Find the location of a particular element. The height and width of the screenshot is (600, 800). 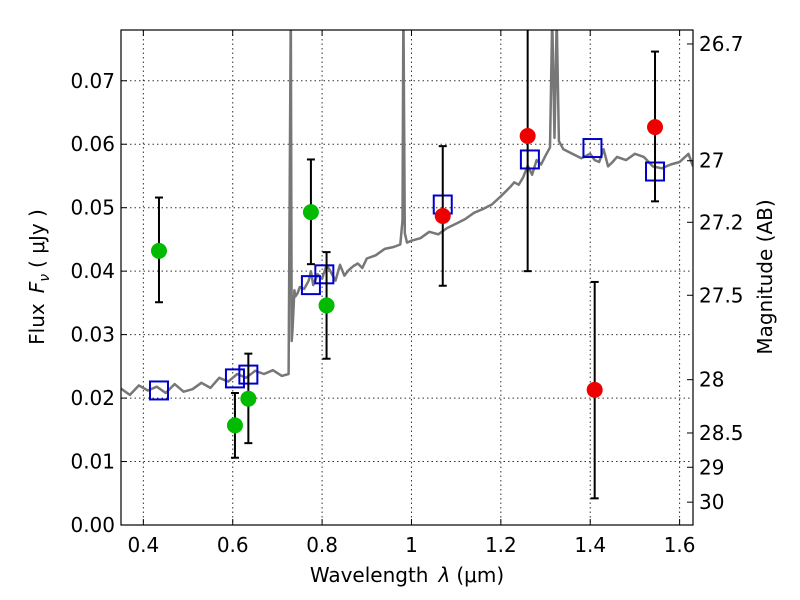

y-tick-label: 0.02 is located at coordinates (92, 398).